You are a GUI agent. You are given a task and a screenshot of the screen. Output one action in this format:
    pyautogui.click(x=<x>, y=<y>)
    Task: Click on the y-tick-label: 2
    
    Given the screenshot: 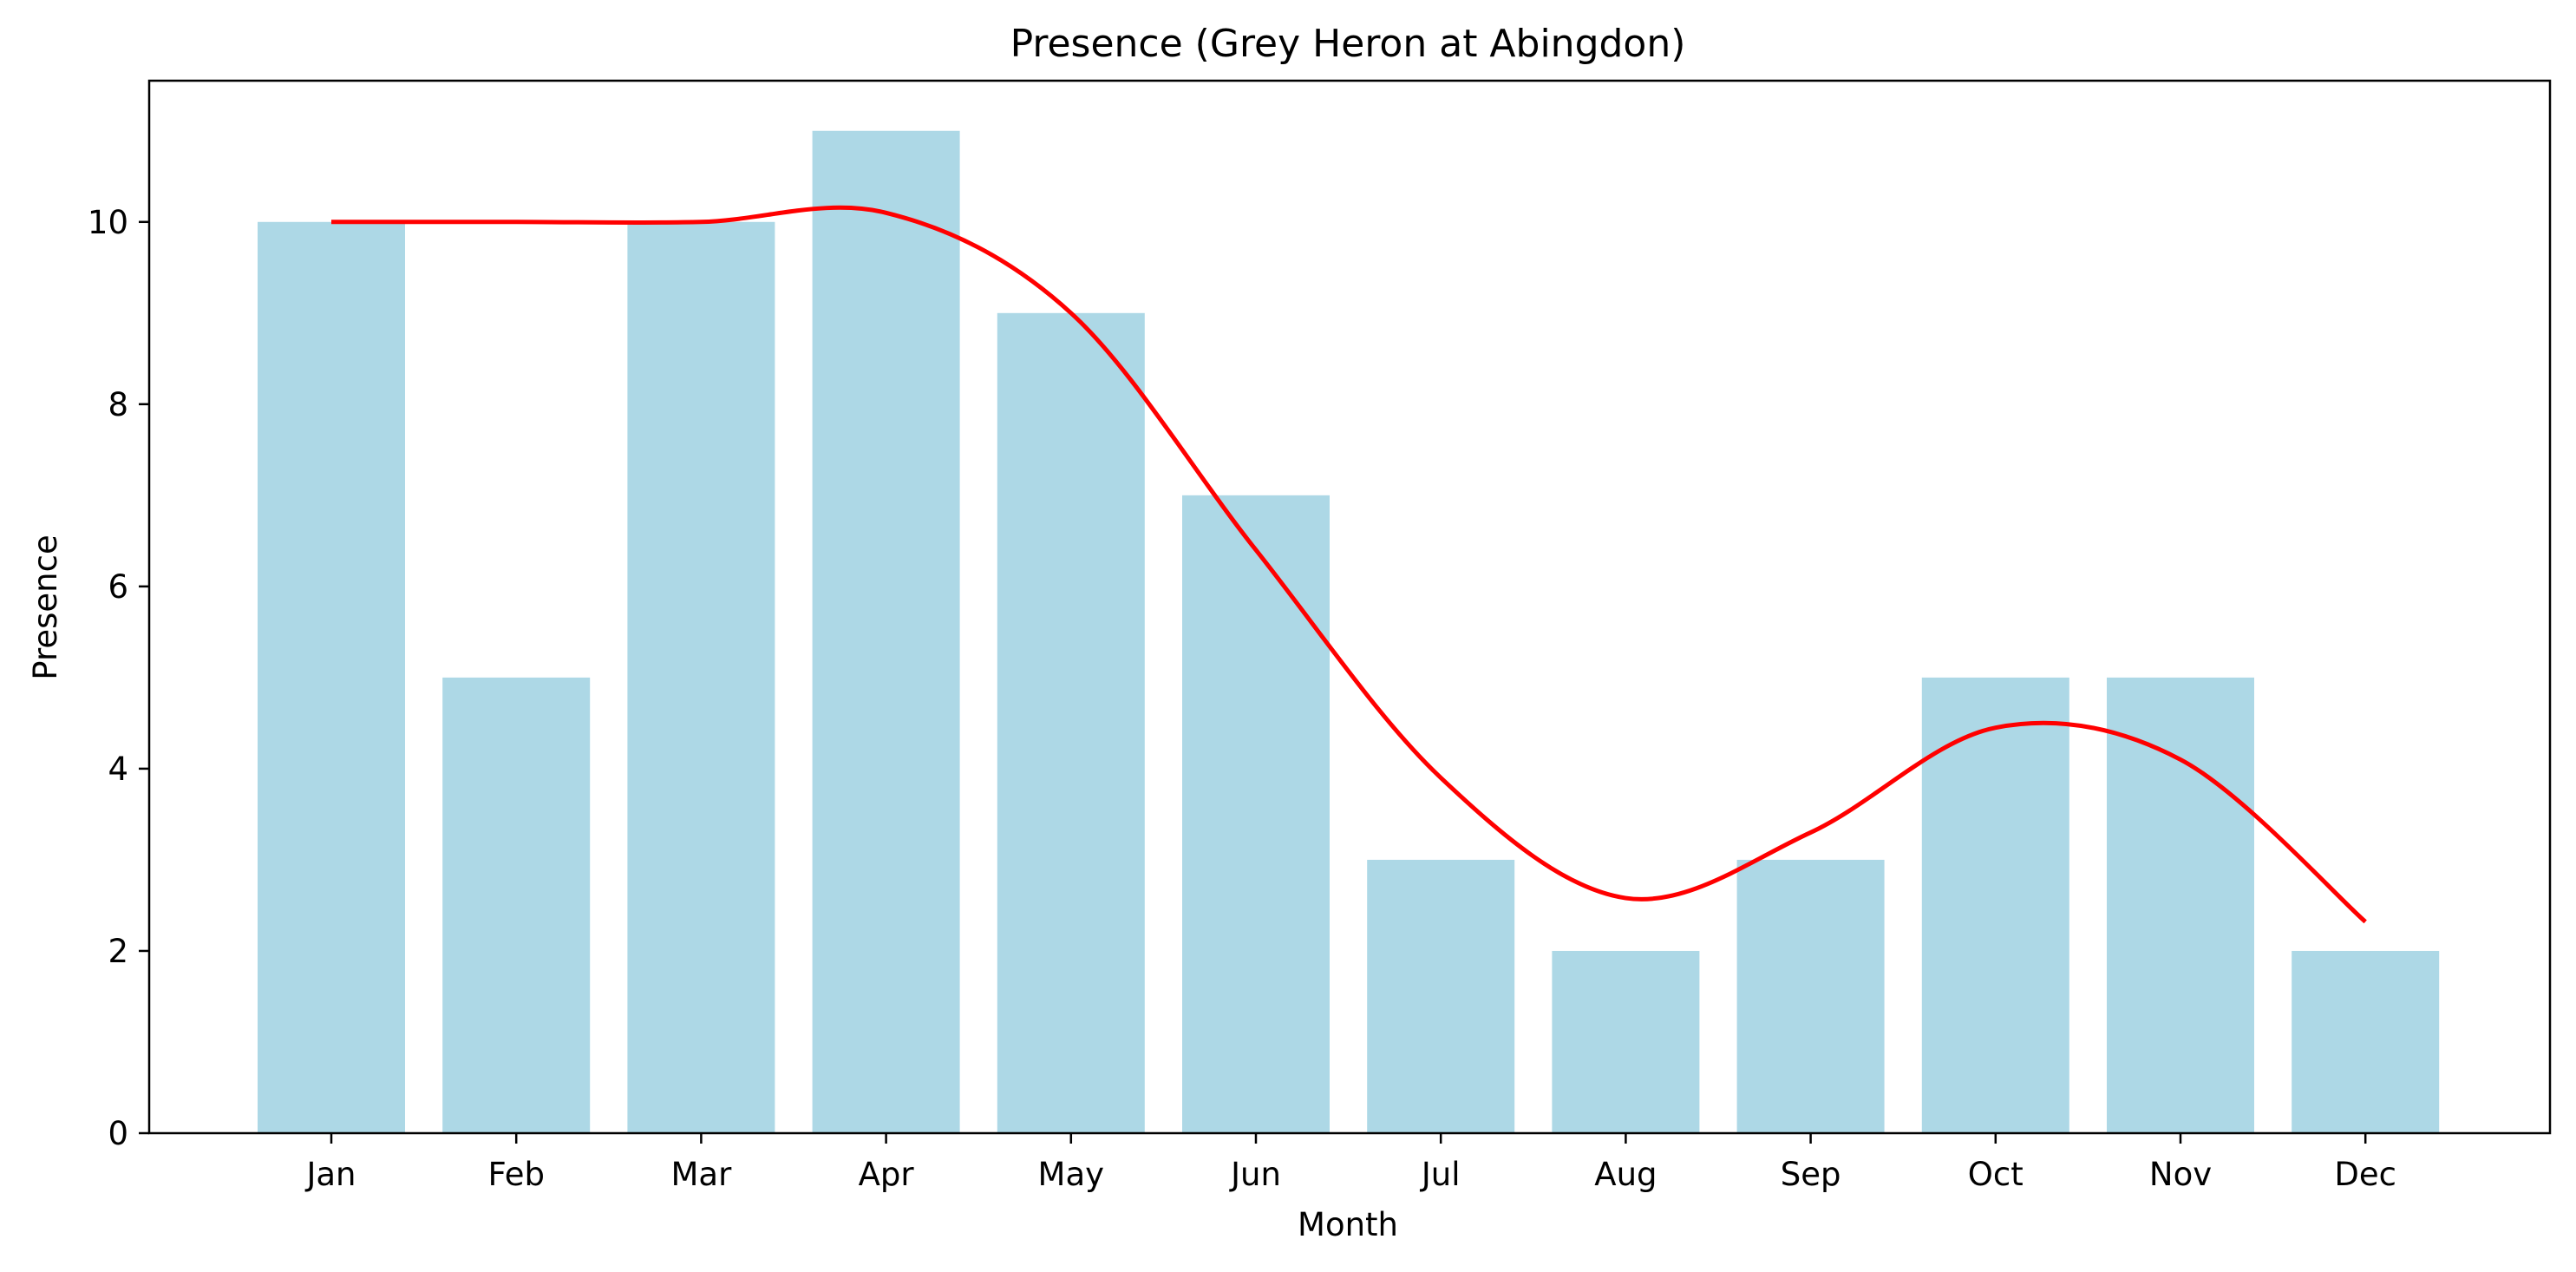 What is the action you would take?
    pyautogui.click(x=118, y=951)
    